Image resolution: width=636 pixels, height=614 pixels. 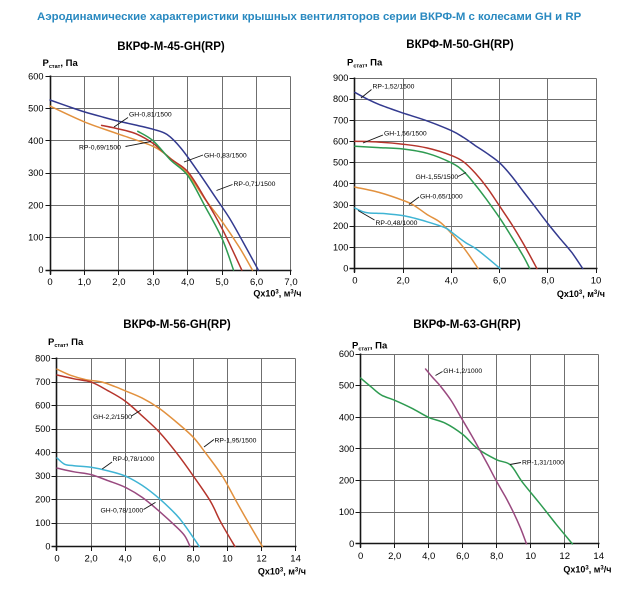 I want to click on svg-text: ВКРФ-М-50-GH(RP), so click(x=460, y=45).